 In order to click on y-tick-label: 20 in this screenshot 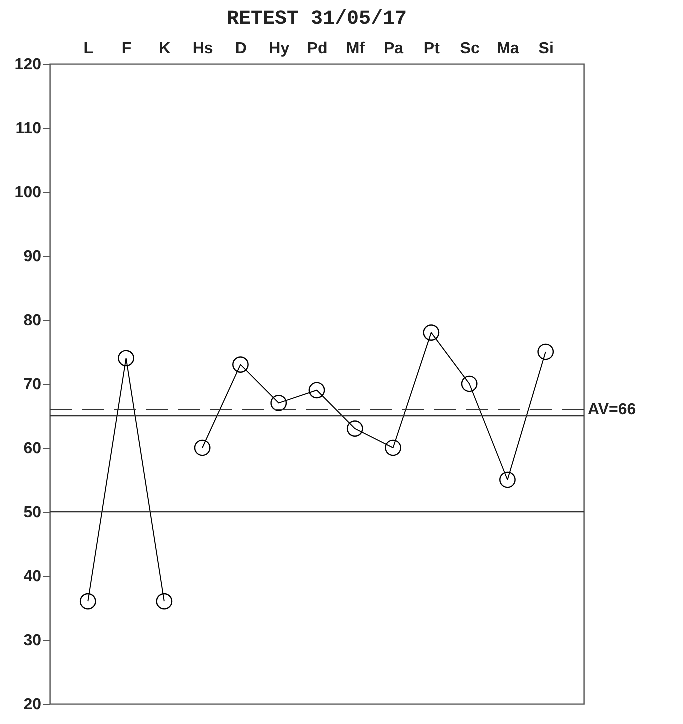, I will do `click(33, 705)`.